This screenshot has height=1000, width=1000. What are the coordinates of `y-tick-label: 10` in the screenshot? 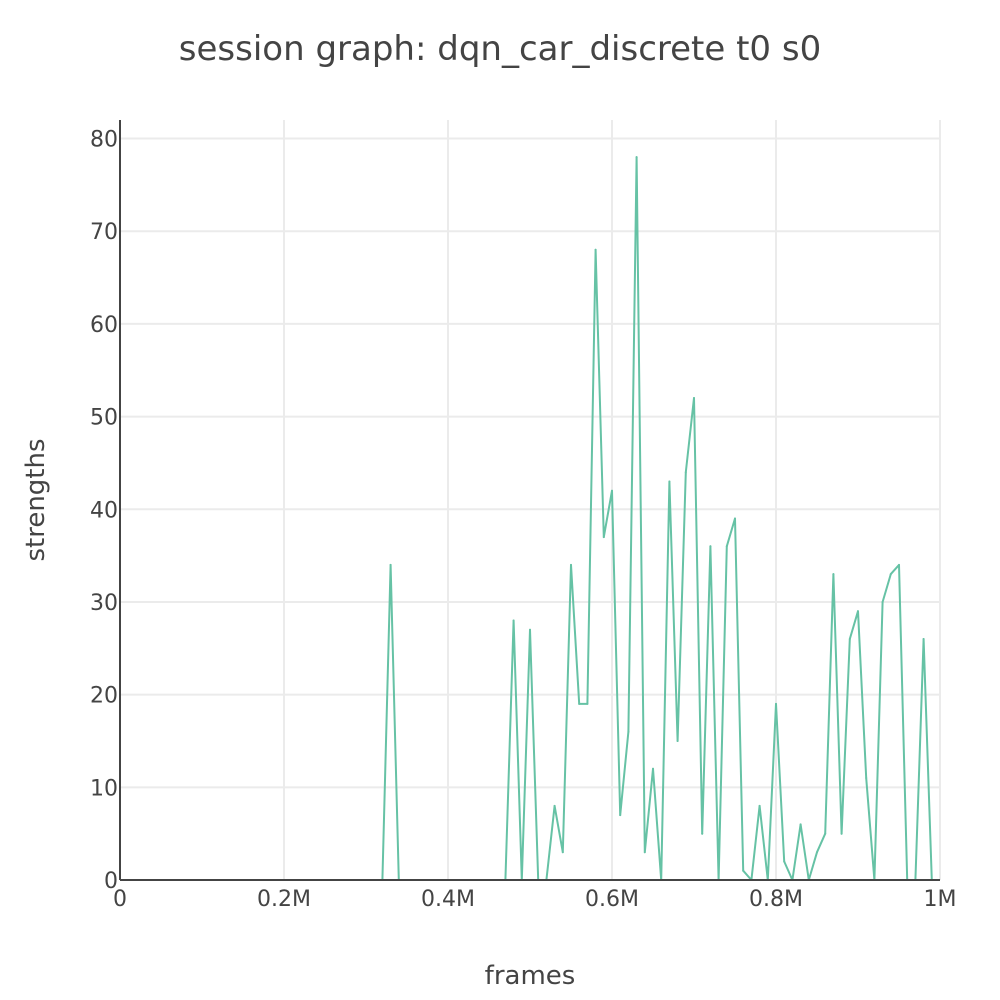 It's located at (104, 788).